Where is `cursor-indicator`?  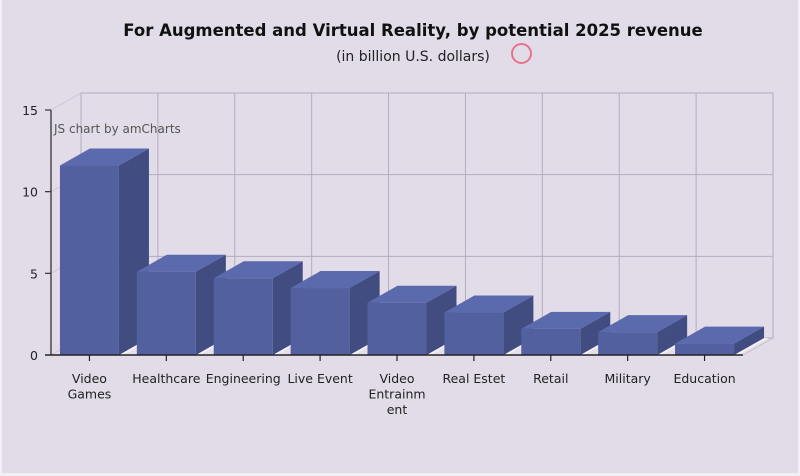 cursor-indicator is located at coordinates (521, 53).